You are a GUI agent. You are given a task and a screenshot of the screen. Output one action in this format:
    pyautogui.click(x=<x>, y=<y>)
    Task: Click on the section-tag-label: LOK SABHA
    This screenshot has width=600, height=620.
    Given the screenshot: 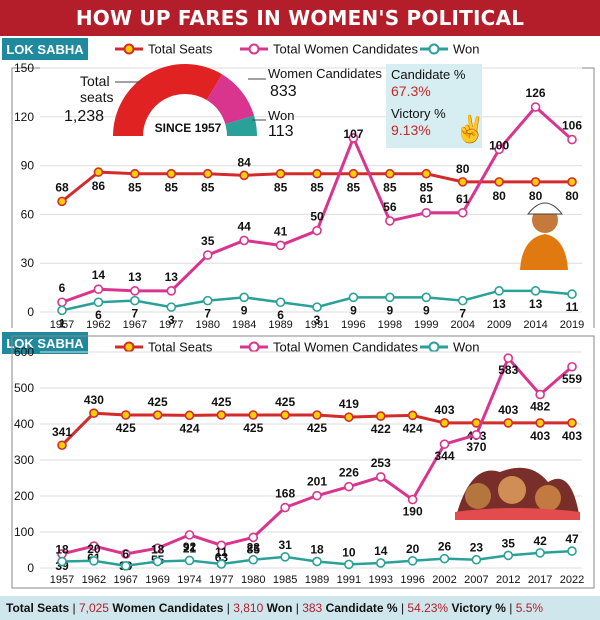 What is the action you would take?
    pyautogui.click(x=45, y=49)
    